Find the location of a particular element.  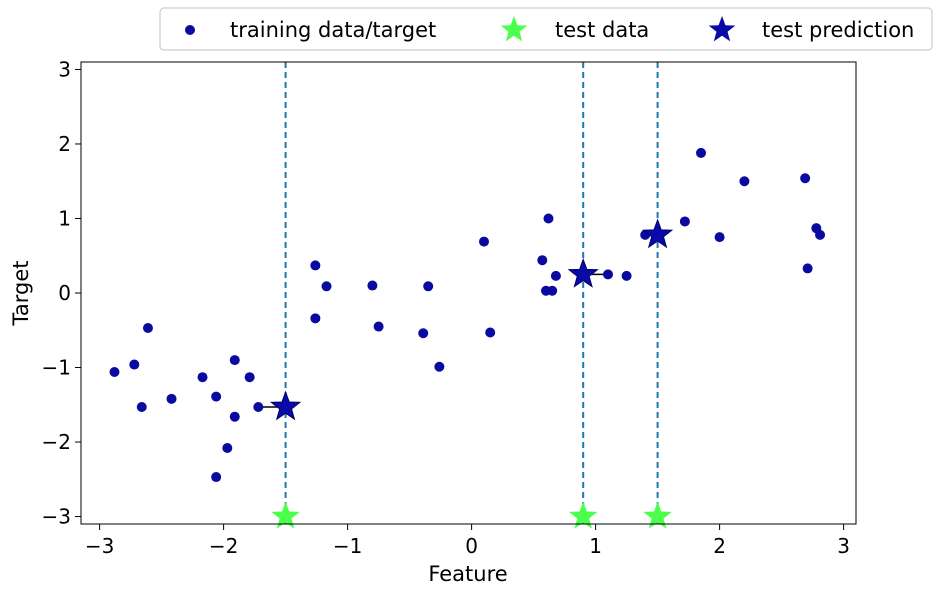

x-tick-label: 3 is located at coordinates (843, 546).